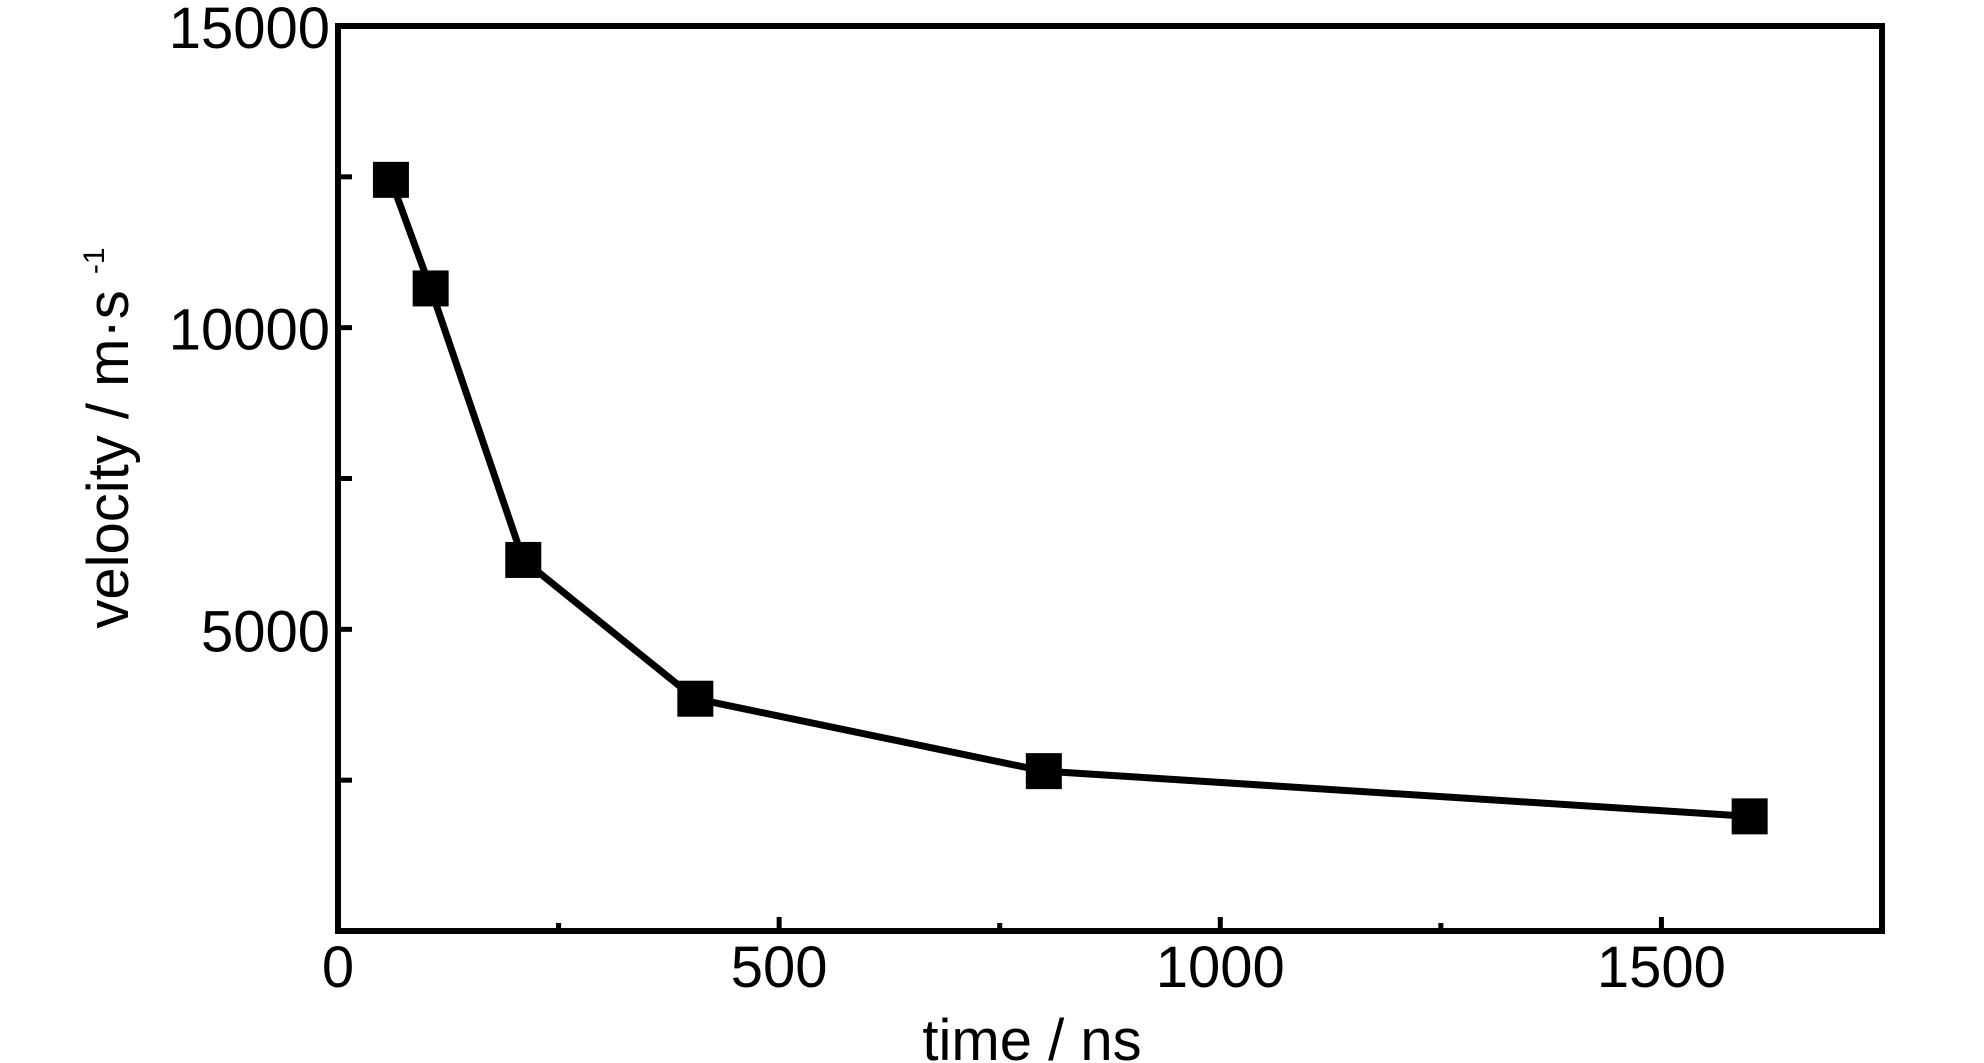  What do you see at coordinates (1661, 967) in the screenshot?
I see `x-tick-label-3: 1500` at bounding box center [1661, 967].